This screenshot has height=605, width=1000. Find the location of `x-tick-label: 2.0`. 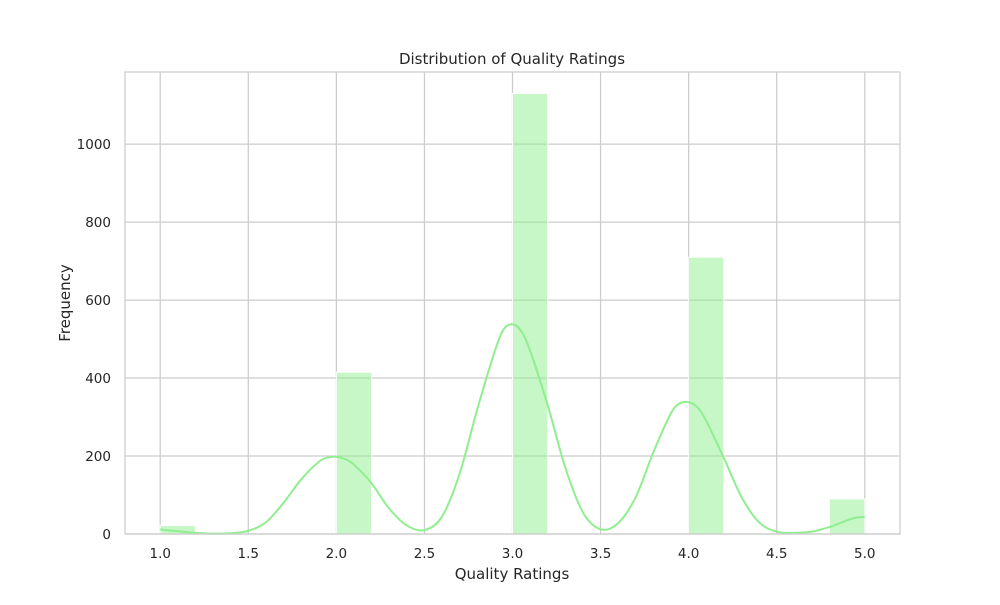

x-tick-label: 2.0 is located at coordinates (336, 554).